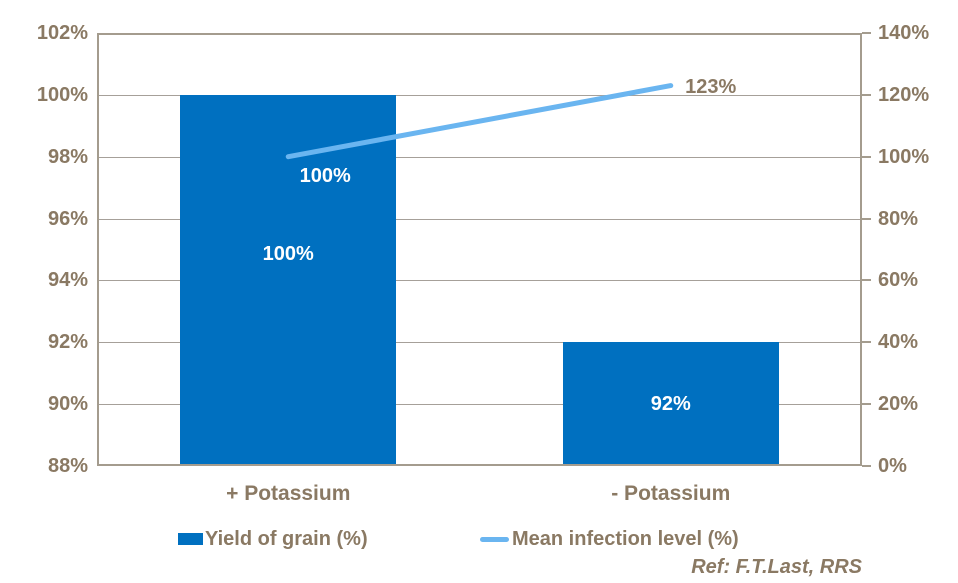 This screenshot has width=958, height=583. I want to click on bar-series-swatch, so click(190, 539).